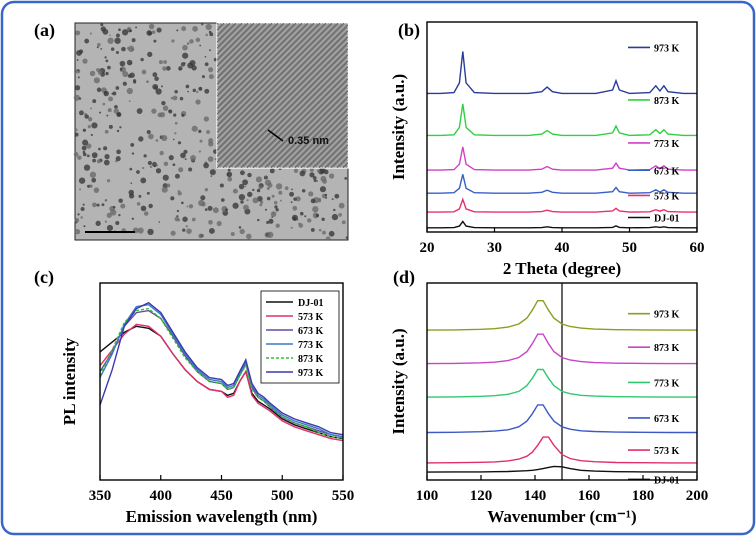  What do you see at coordinates (308, 141) in the screenshot?
I see `lattice-annotation: 0.35 nm` at bounding box center [308, 141].